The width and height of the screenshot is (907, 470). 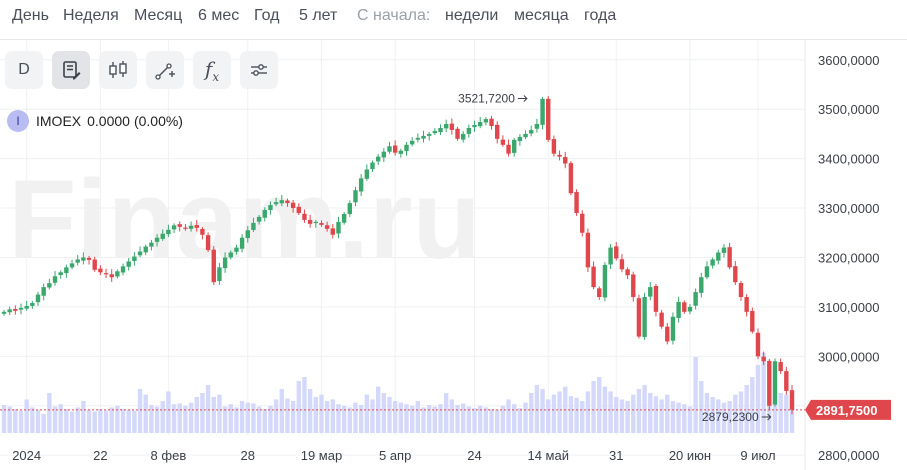 What do you see at coordinates (212, 70) in the screenshot?
I see `indicators-button: fx` at bounding box center [212, 70].